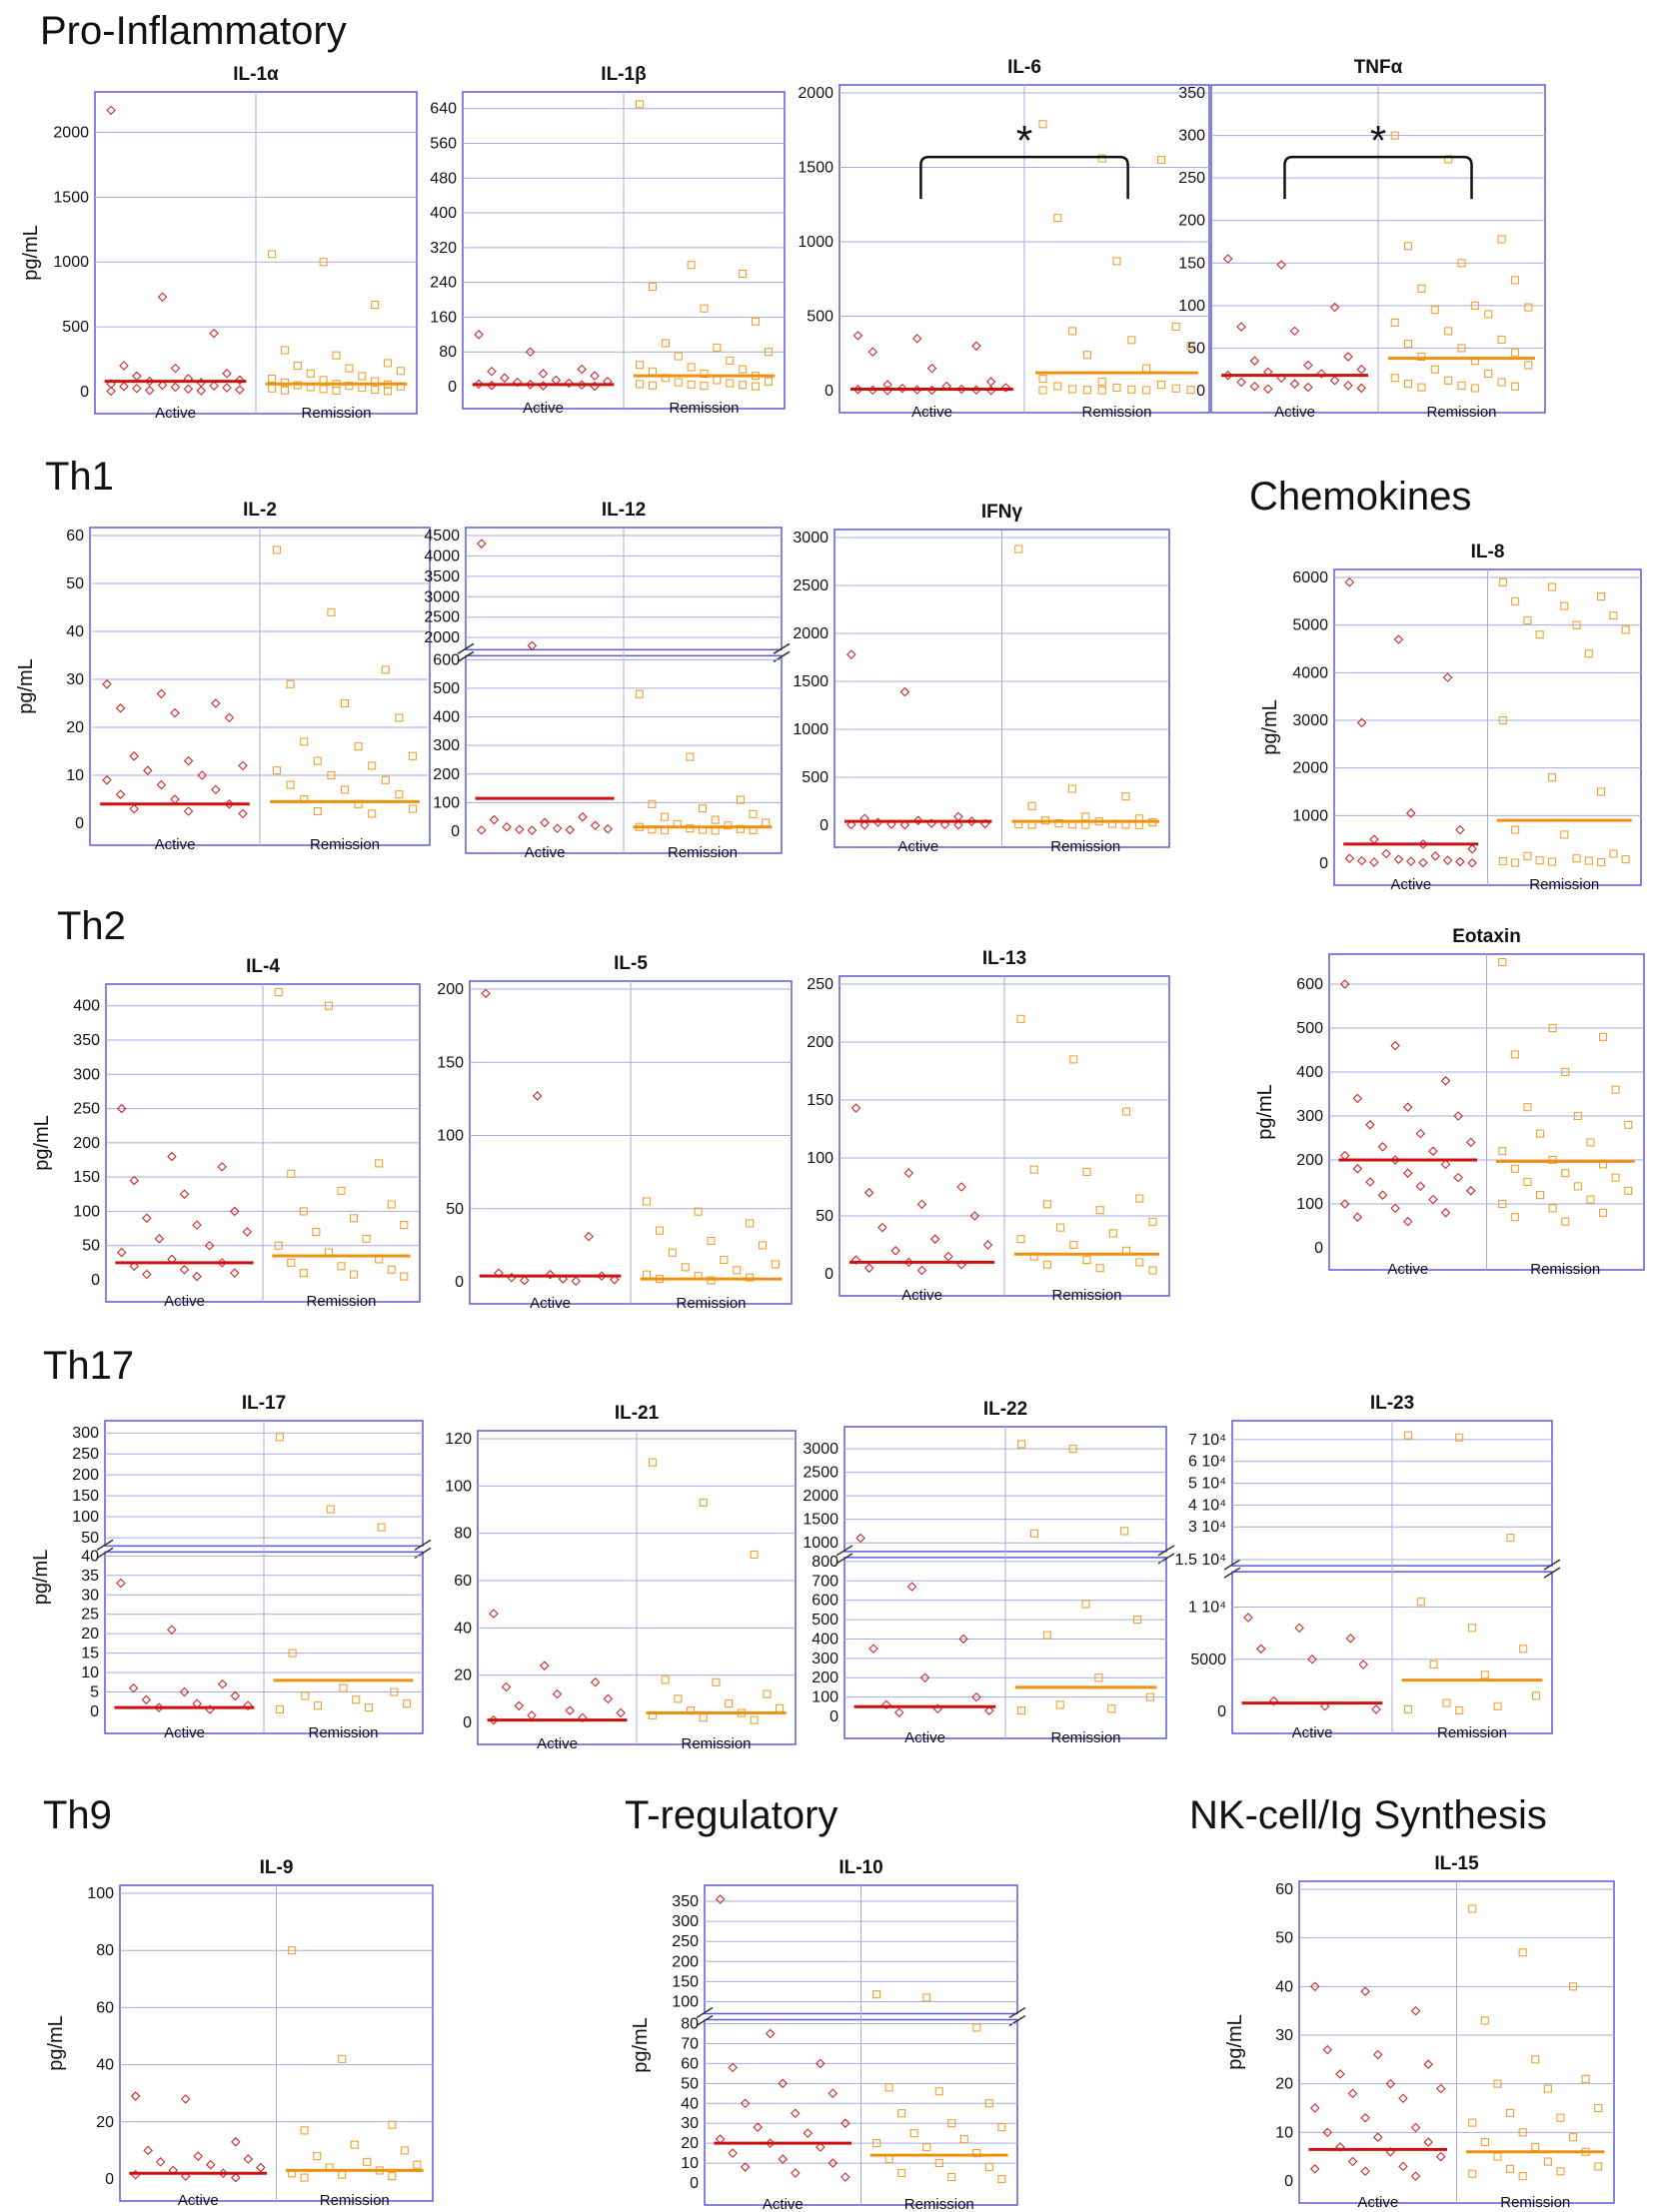 This screenshot has width=1653, height=2212. What do you see at coordinates (821, 1449) in the screenshot?
I see `y-tick-label: 3000` at bounding box center [821, 1449].